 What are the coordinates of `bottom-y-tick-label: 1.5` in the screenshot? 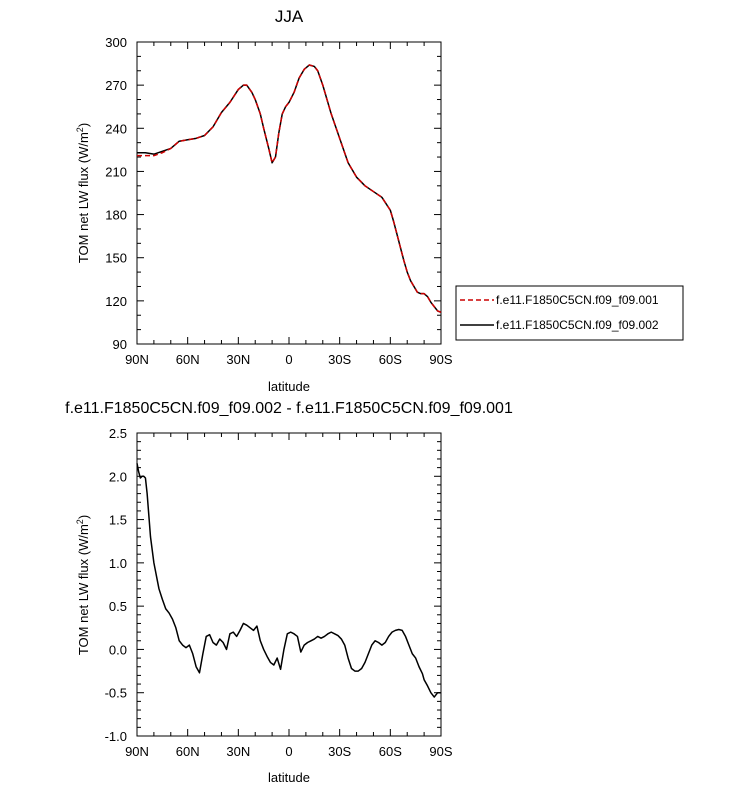 It's located at (118, 520).